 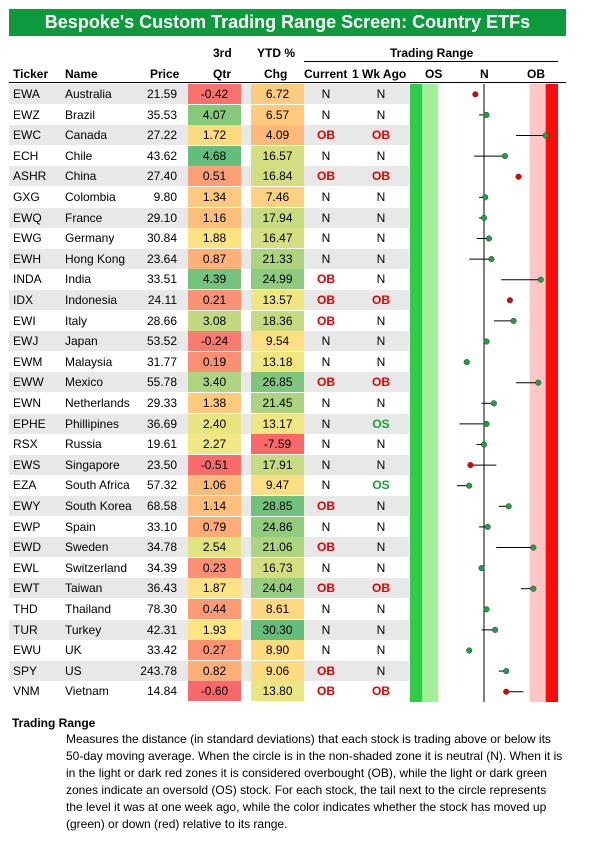 I want to click on table-row: EWM Malaysia 31.77 0.19 13.18 N N, so click(x=209, y=361).